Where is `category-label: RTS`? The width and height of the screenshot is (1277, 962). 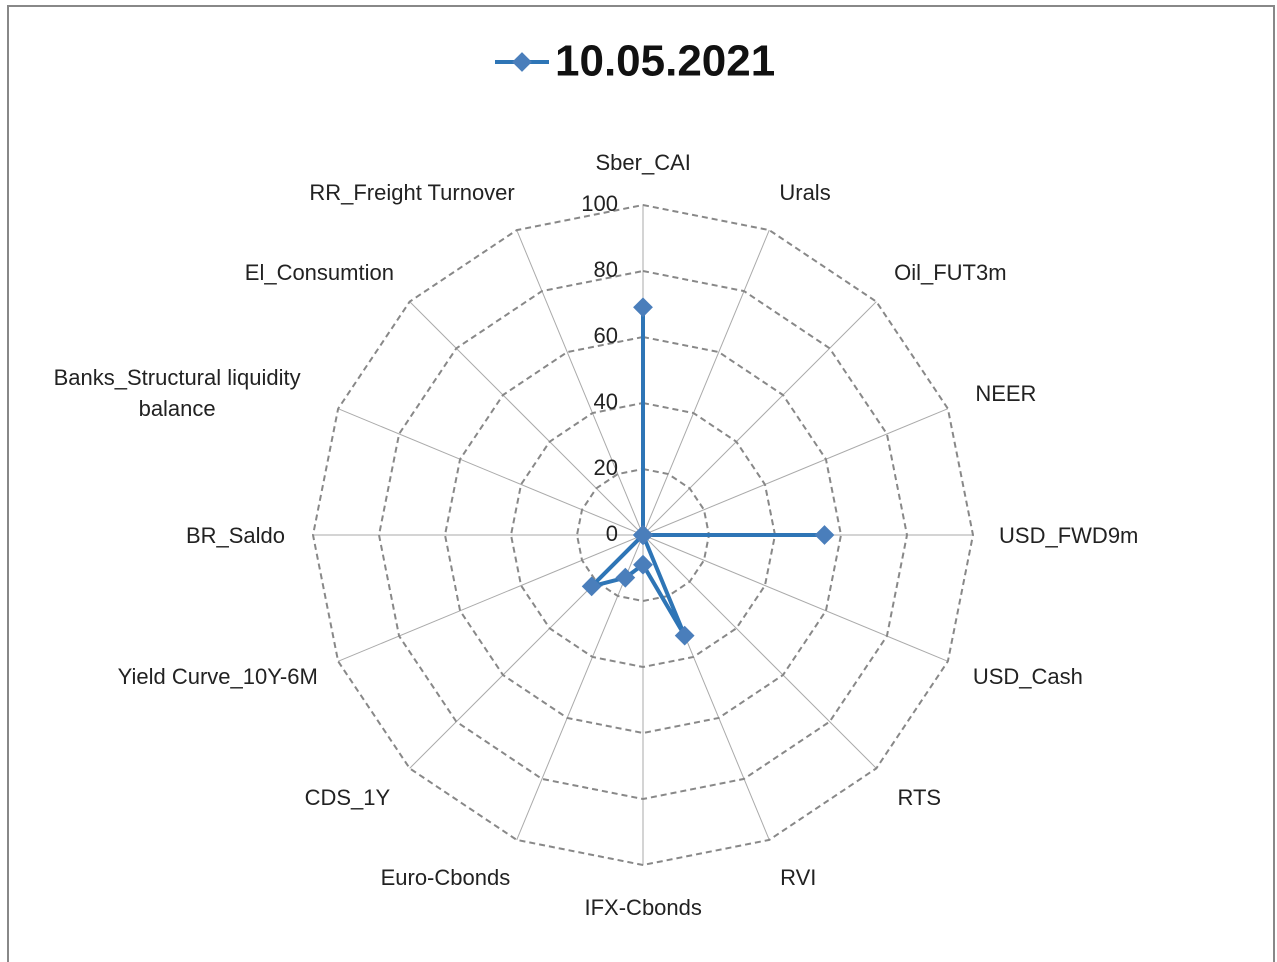
category-label: RTS is located at coordinates (919, 797).